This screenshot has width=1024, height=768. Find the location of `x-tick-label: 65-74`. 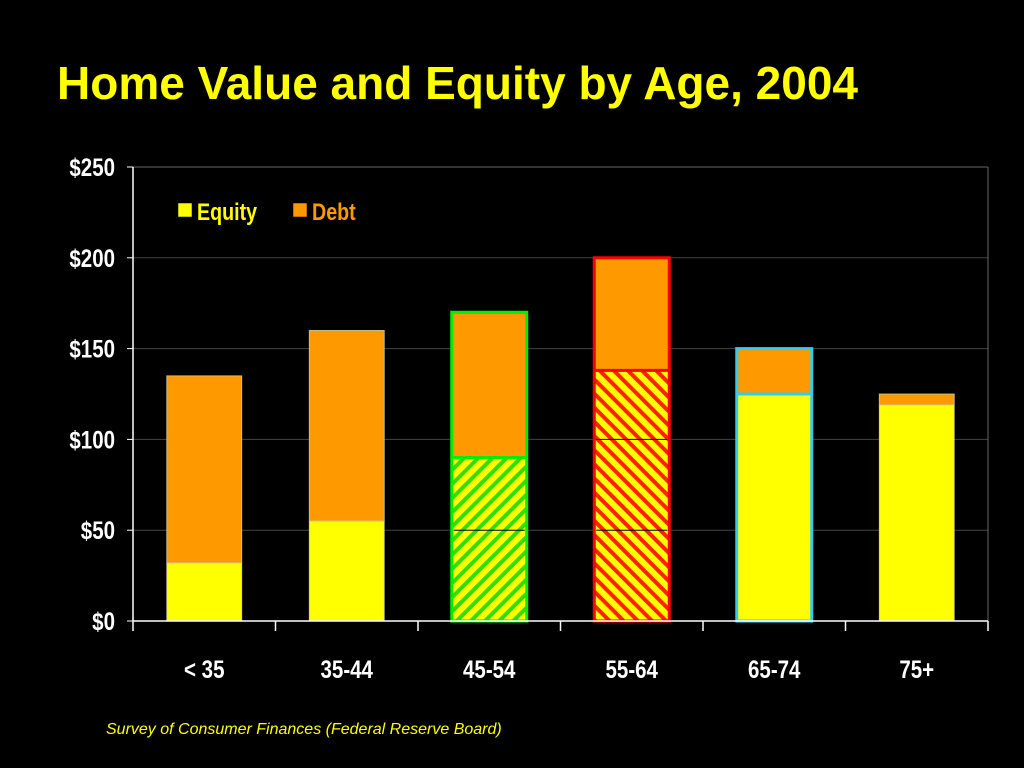

x-tick-label: 65-74 is located at coordinates (774, 669).